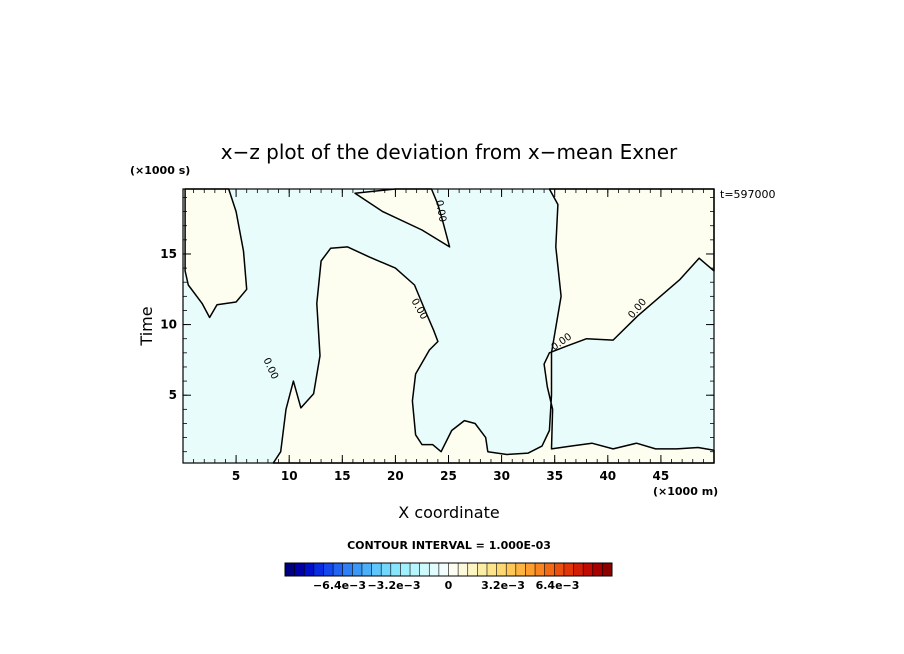 The image size is (904, 654). I want to click on x-tick-label: 35, so click(554, 476).